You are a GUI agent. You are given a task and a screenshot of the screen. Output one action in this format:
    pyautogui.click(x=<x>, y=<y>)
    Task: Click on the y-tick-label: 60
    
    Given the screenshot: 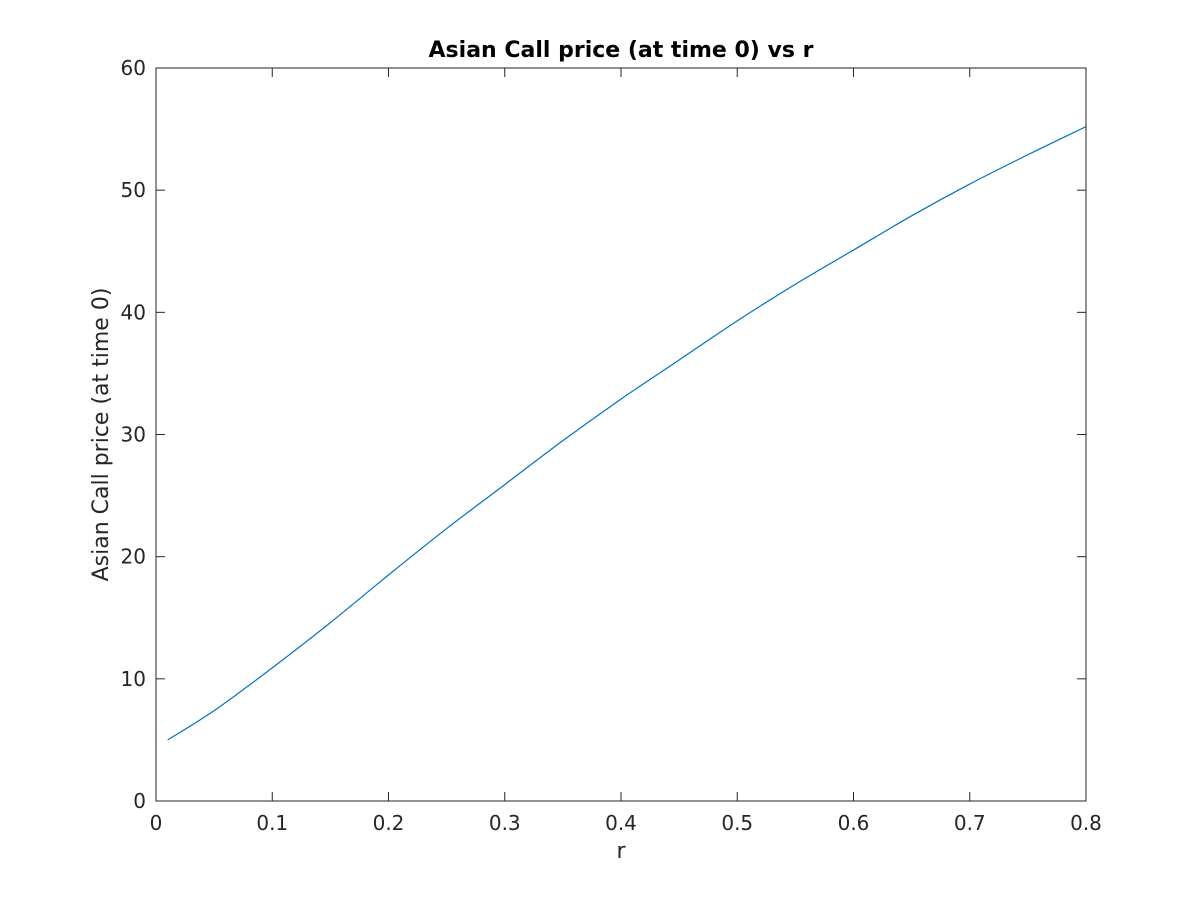 What is the action you would take?
    pyautogui.click(x=133, y=68)
    